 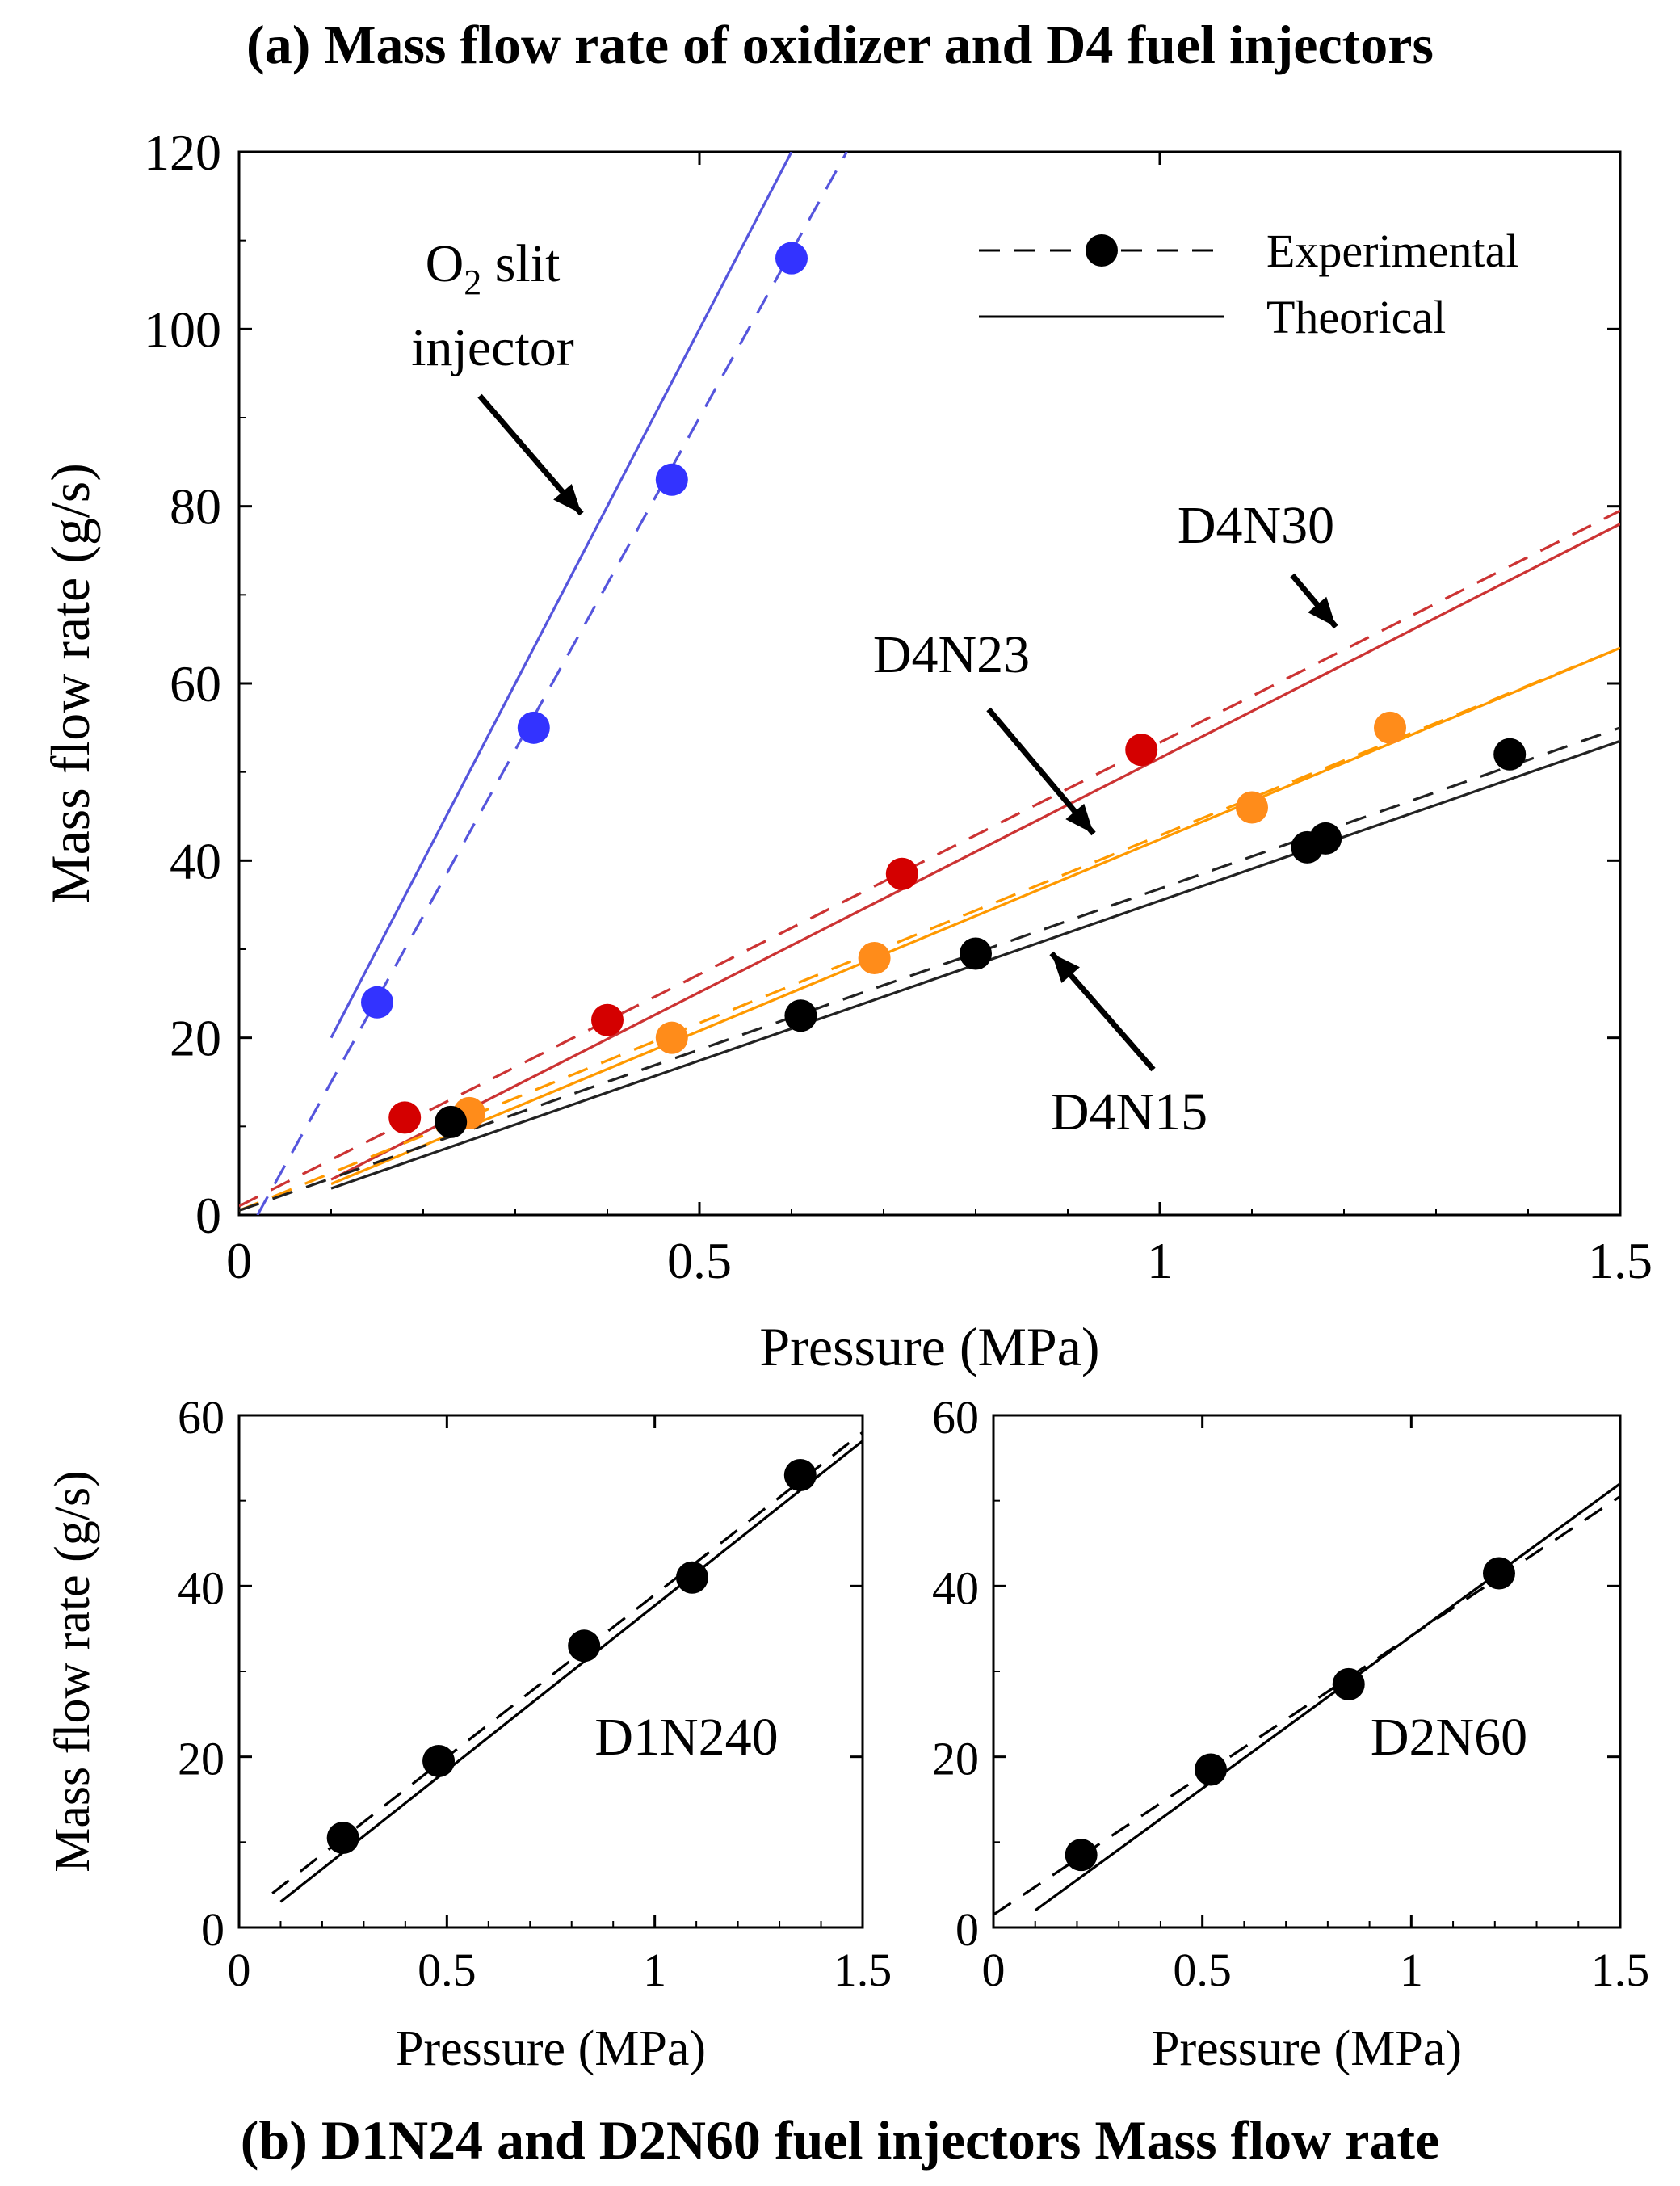 What do you see at coordinates (182, 329) in the screenshot?
I see `y-tick-label-a: 100` at bounding box center [182, 329].